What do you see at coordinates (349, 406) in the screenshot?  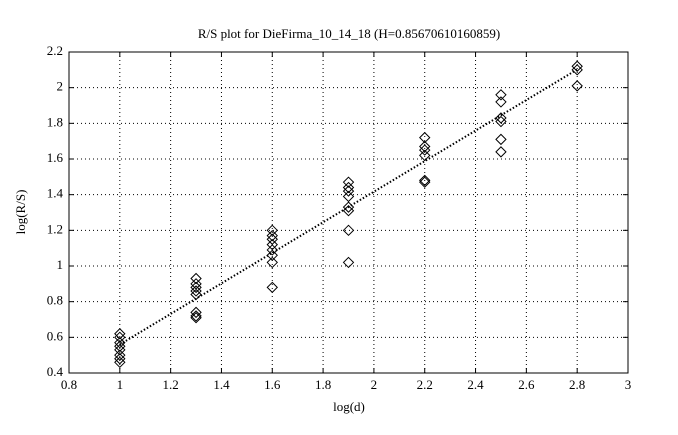 I see `x-axis-label: log(d)` at bounding box center [349, 406].